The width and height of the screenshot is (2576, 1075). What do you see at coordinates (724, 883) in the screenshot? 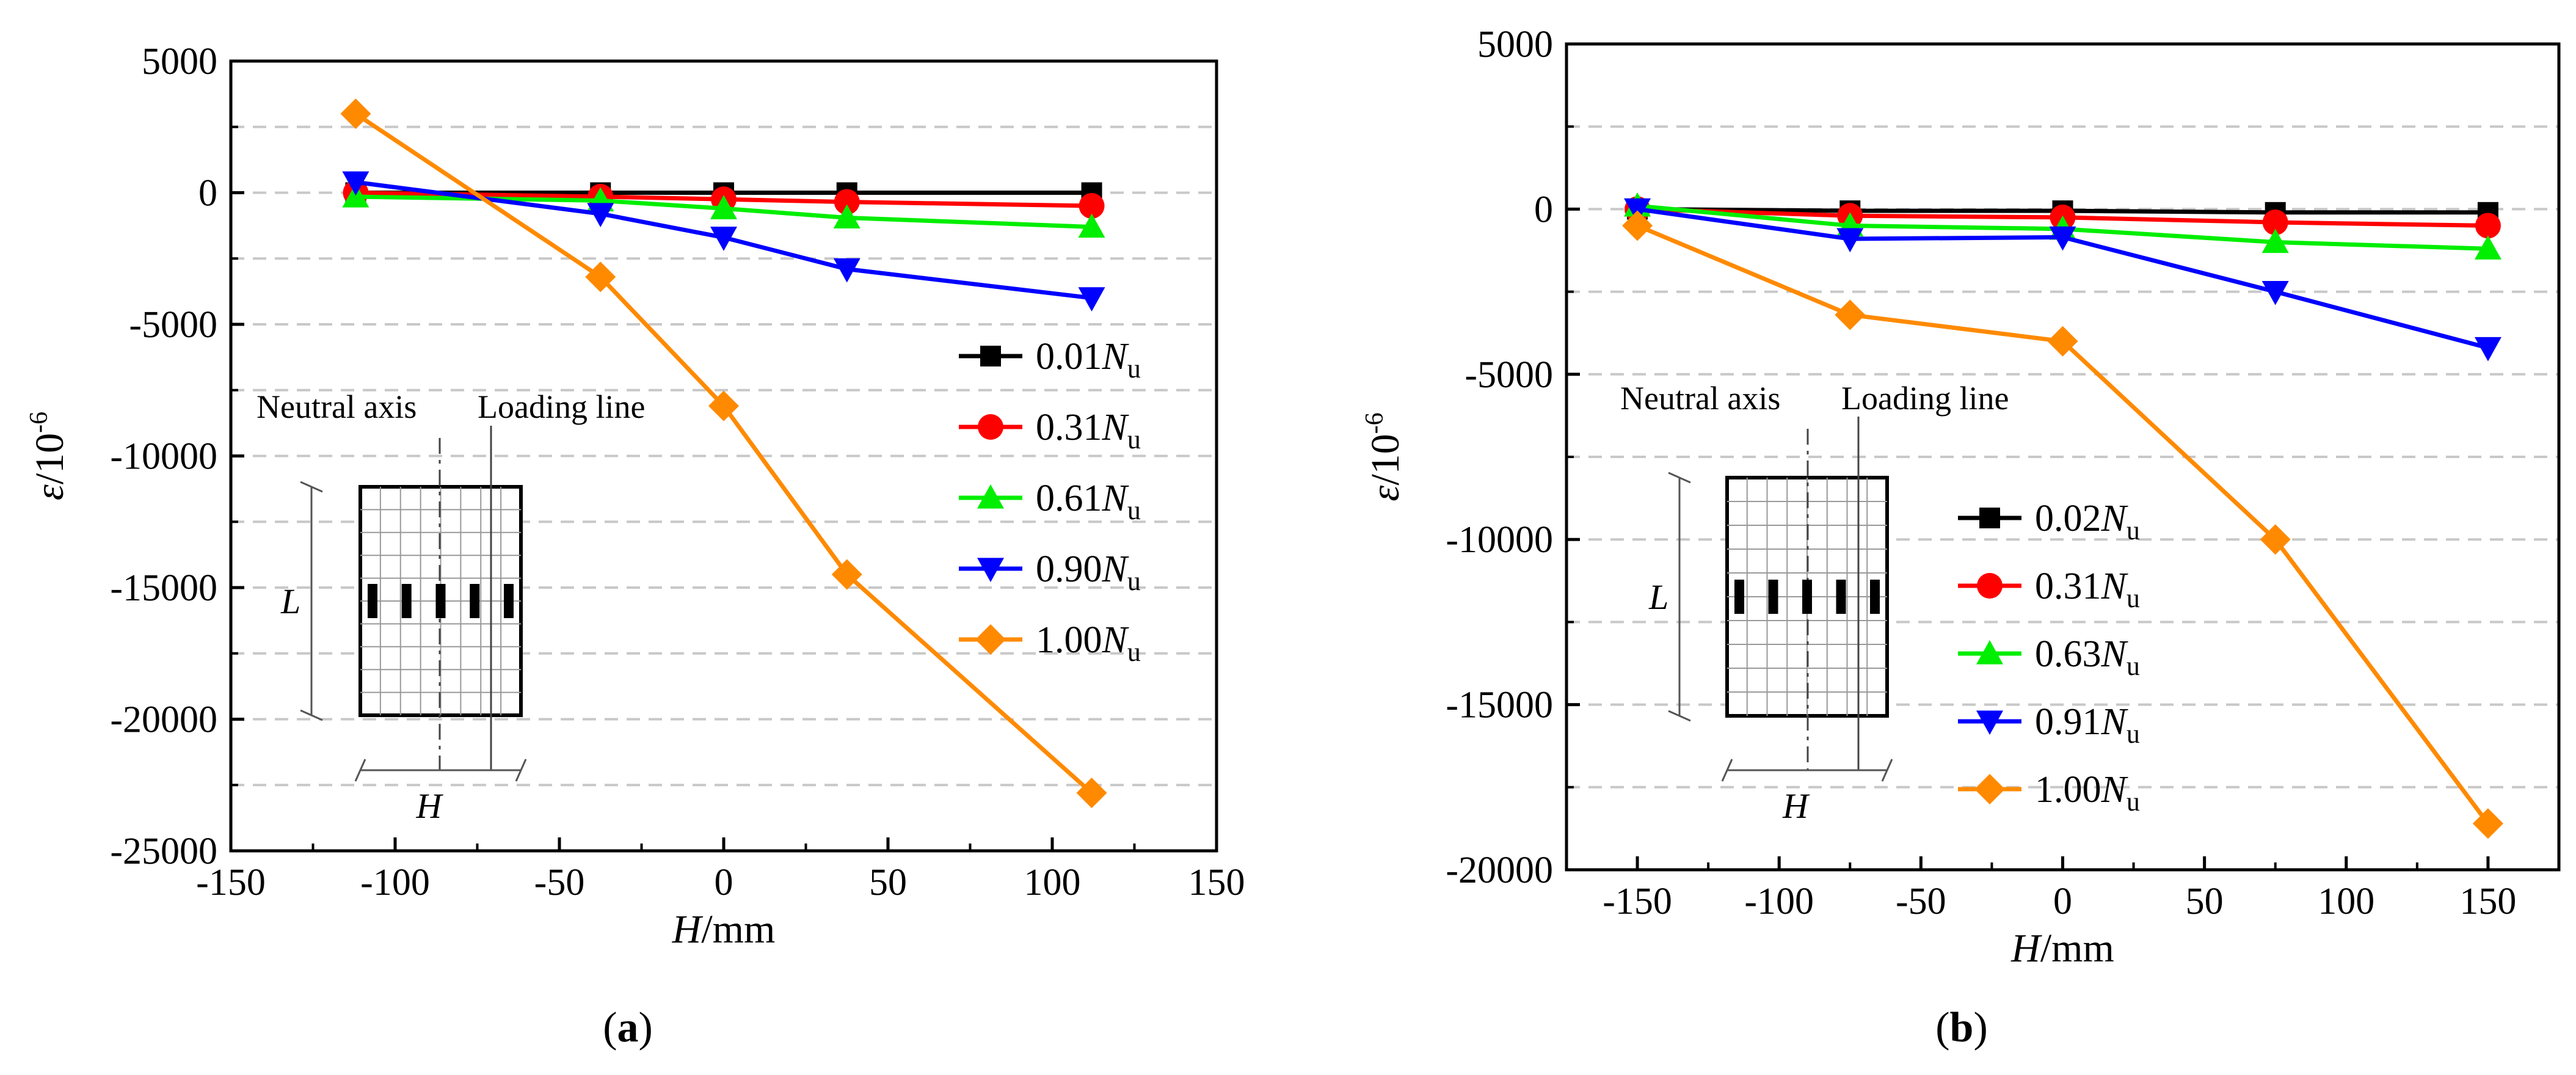
I see `x-tick-label: 0` at bounding box center [724, 883].